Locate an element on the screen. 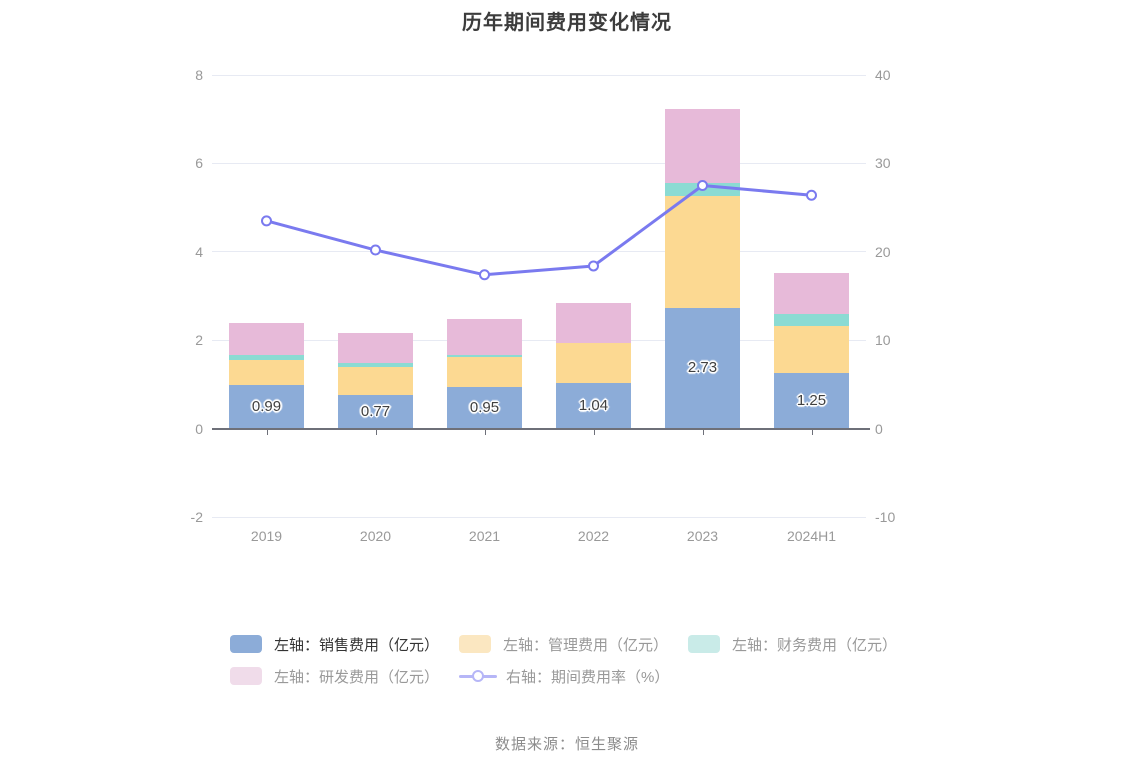  left-axis-tick-label: -2 is located at coordinates (196, 517).